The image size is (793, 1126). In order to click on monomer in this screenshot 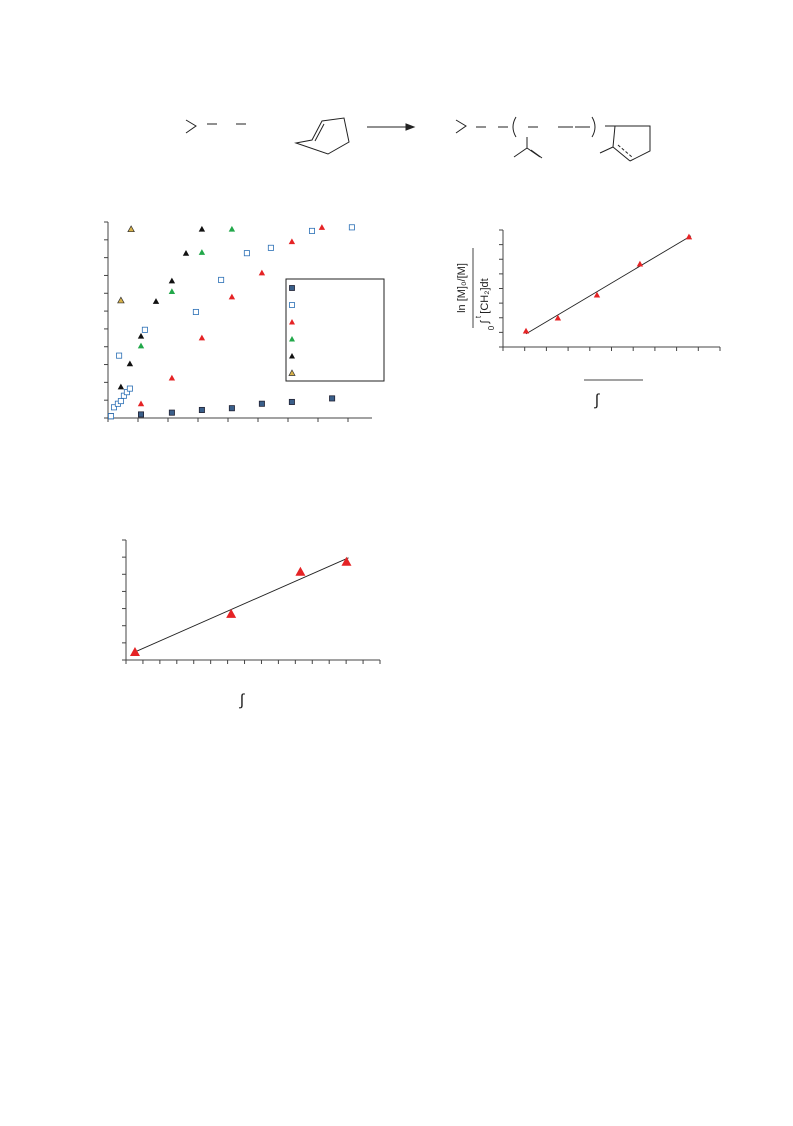, I will do `click(322, 136)`.